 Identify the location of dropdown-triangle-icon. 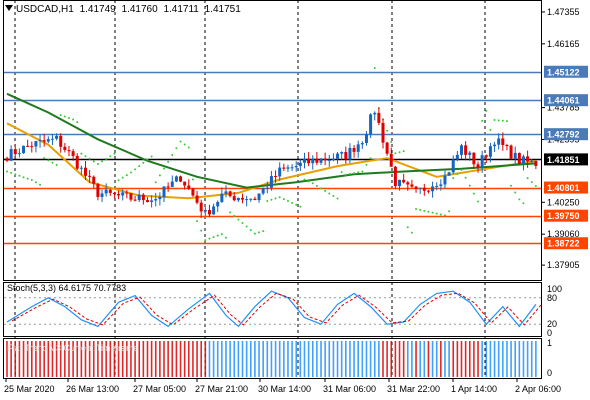
(9, 8).